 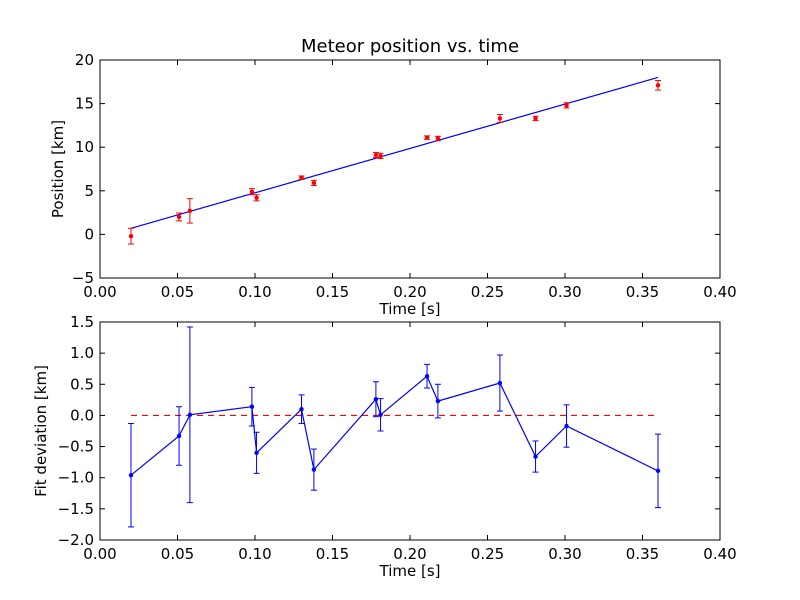 What do you see at coordinates (83, 278) in the screenshot?
I see `y-tick-label: −5` at bounding box center [83, 278].